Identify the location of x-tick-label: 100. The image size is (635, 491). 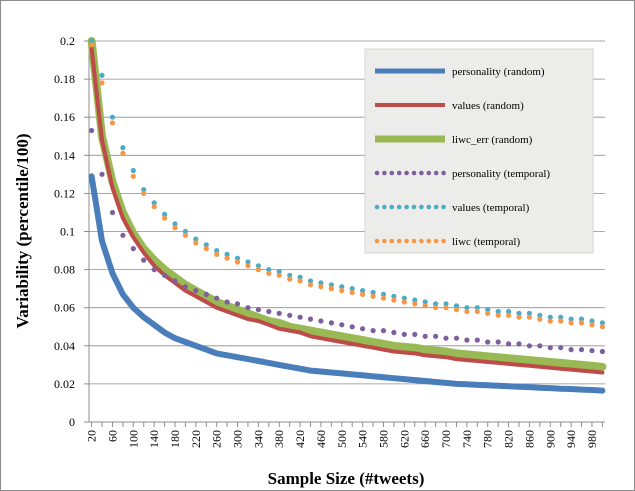
(133, 439).